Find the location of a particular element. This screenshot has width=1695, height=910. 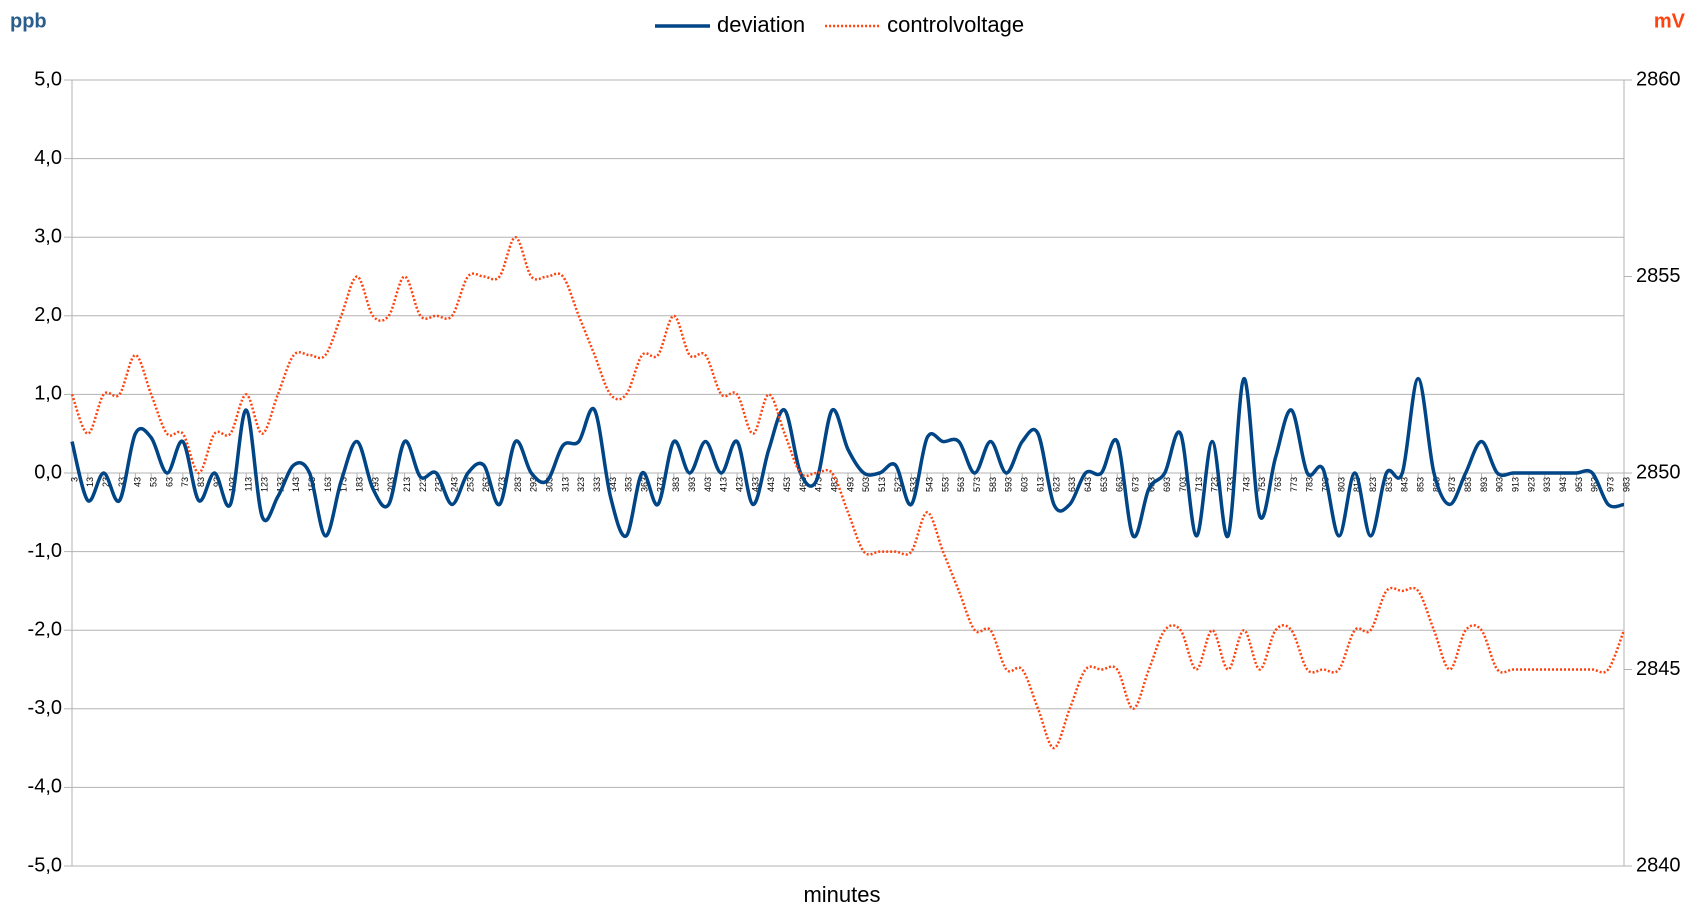

x-tick-label: 713 is located at coordinates (1199, 484).